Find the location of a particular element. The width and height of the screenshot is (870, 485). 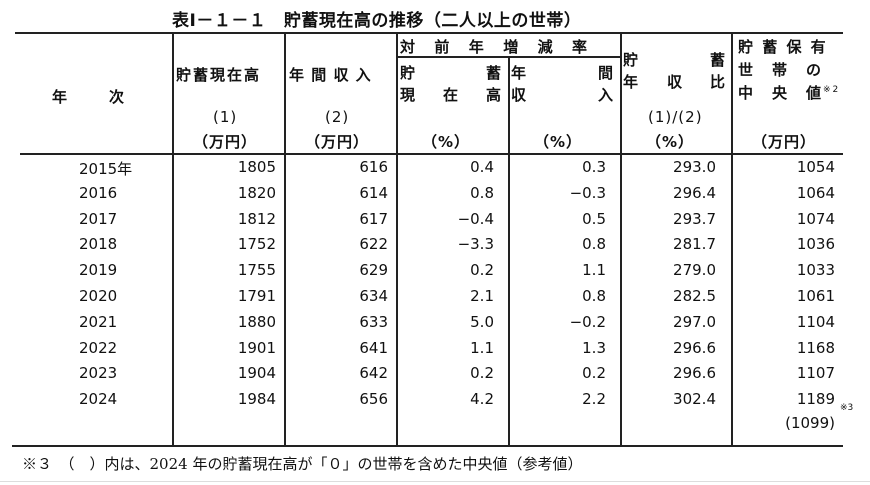

cell-median: 1074 is located at coordinates (815, 218).